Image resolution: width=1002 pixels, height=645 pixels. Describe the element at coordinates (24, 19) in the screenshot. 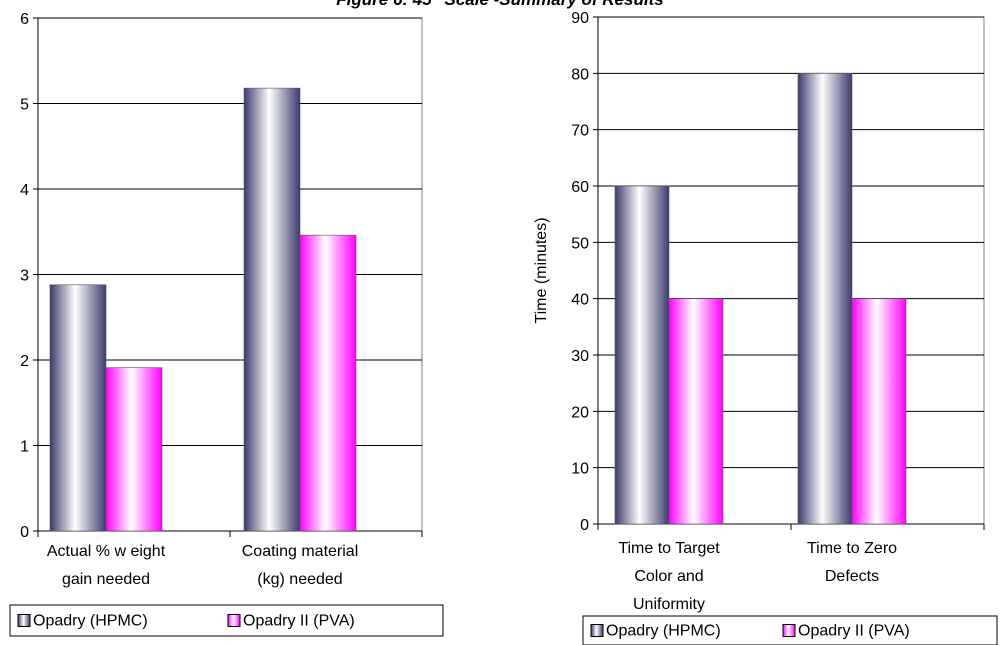

I see `y-tick-label: 6` at that location.